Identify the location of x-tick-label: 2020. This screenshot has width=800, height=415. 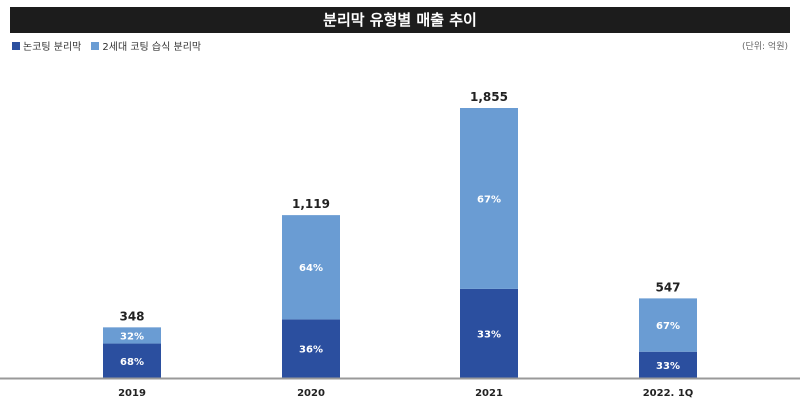
(311, 393).